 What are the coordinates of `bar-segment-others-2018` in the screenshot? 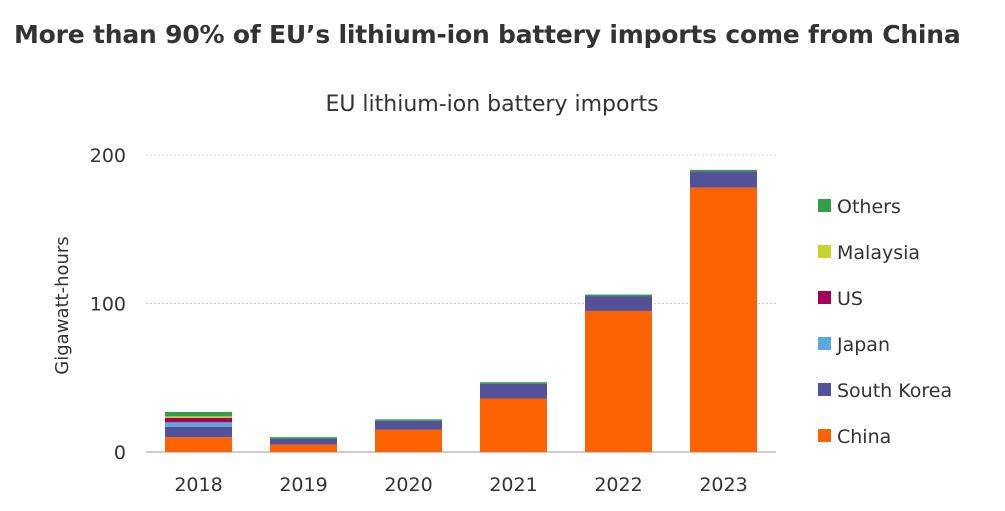 It's located at (198, 414).